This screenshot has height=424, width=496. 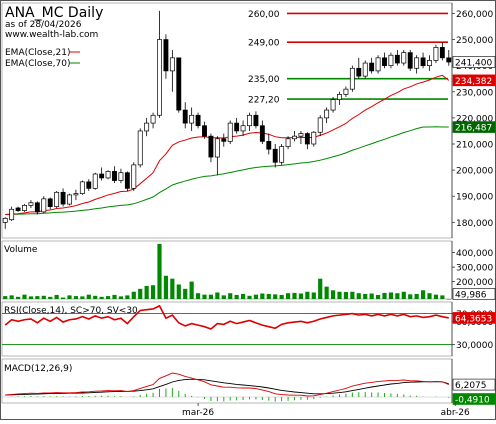 What do you see at coordinates (43, 25) in the screenshot?
I see `chart-subtitle: as of 28/04/2026` at bounding box center [43, 25].